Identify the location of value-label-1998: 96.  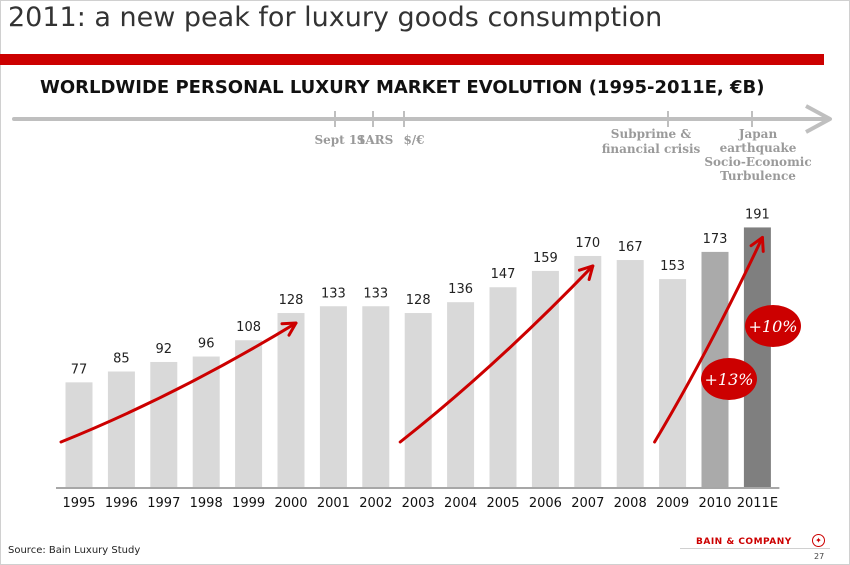
(206, 344).